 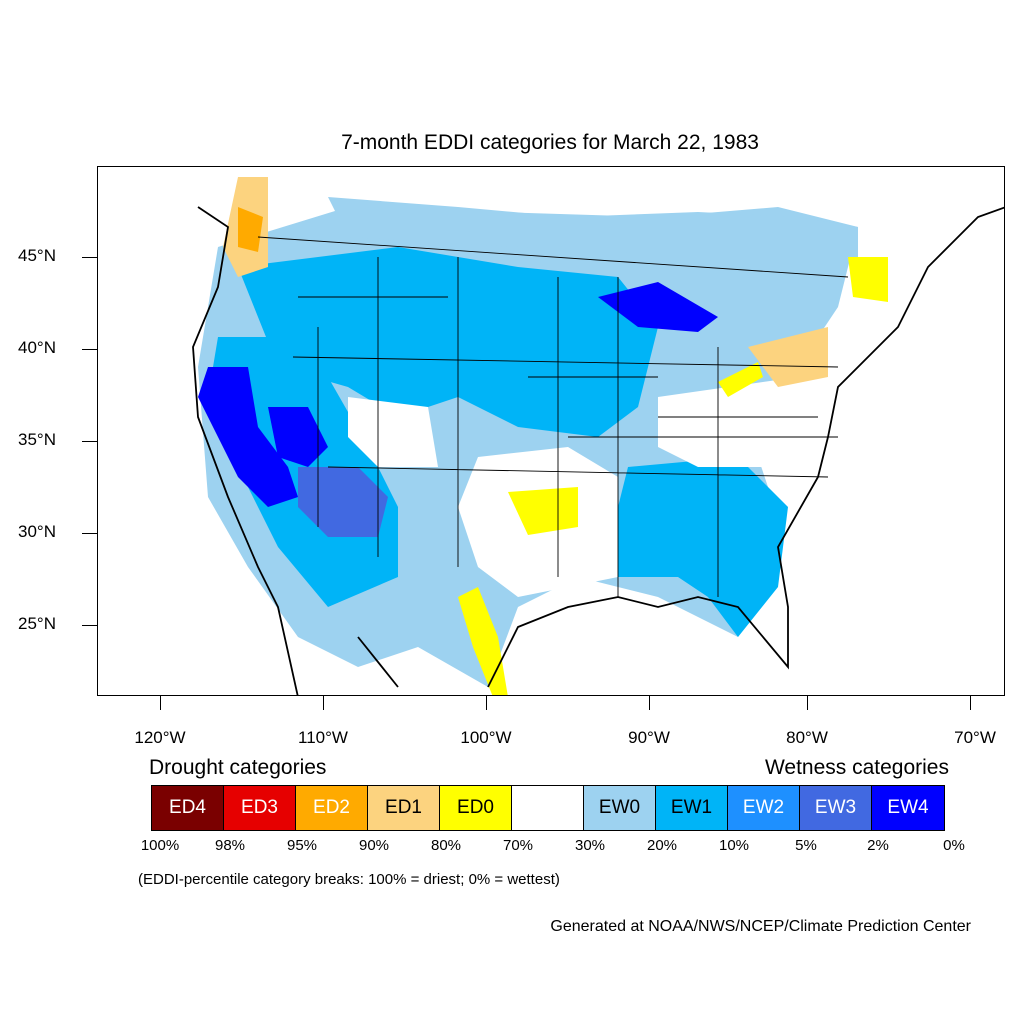 I want to click on lat-label-30n: 30°N, so click(x=37, y=531).